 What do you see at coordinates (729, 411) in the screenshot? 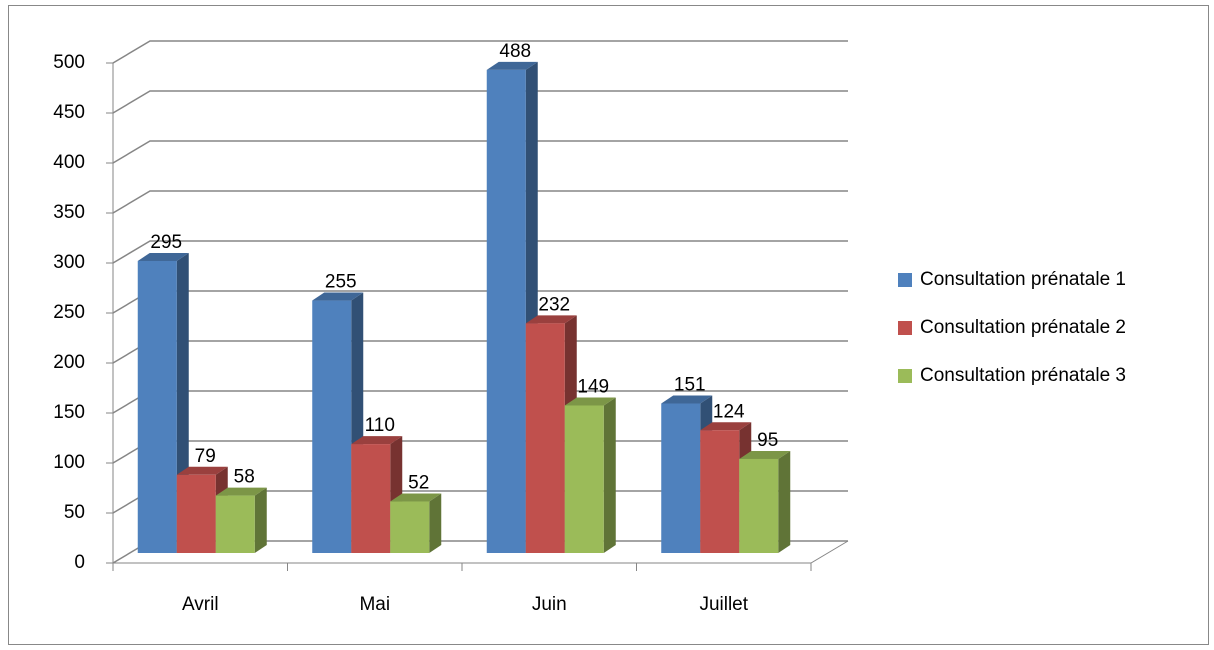
I see `data-label: 124` at bounding box center [729, 411].